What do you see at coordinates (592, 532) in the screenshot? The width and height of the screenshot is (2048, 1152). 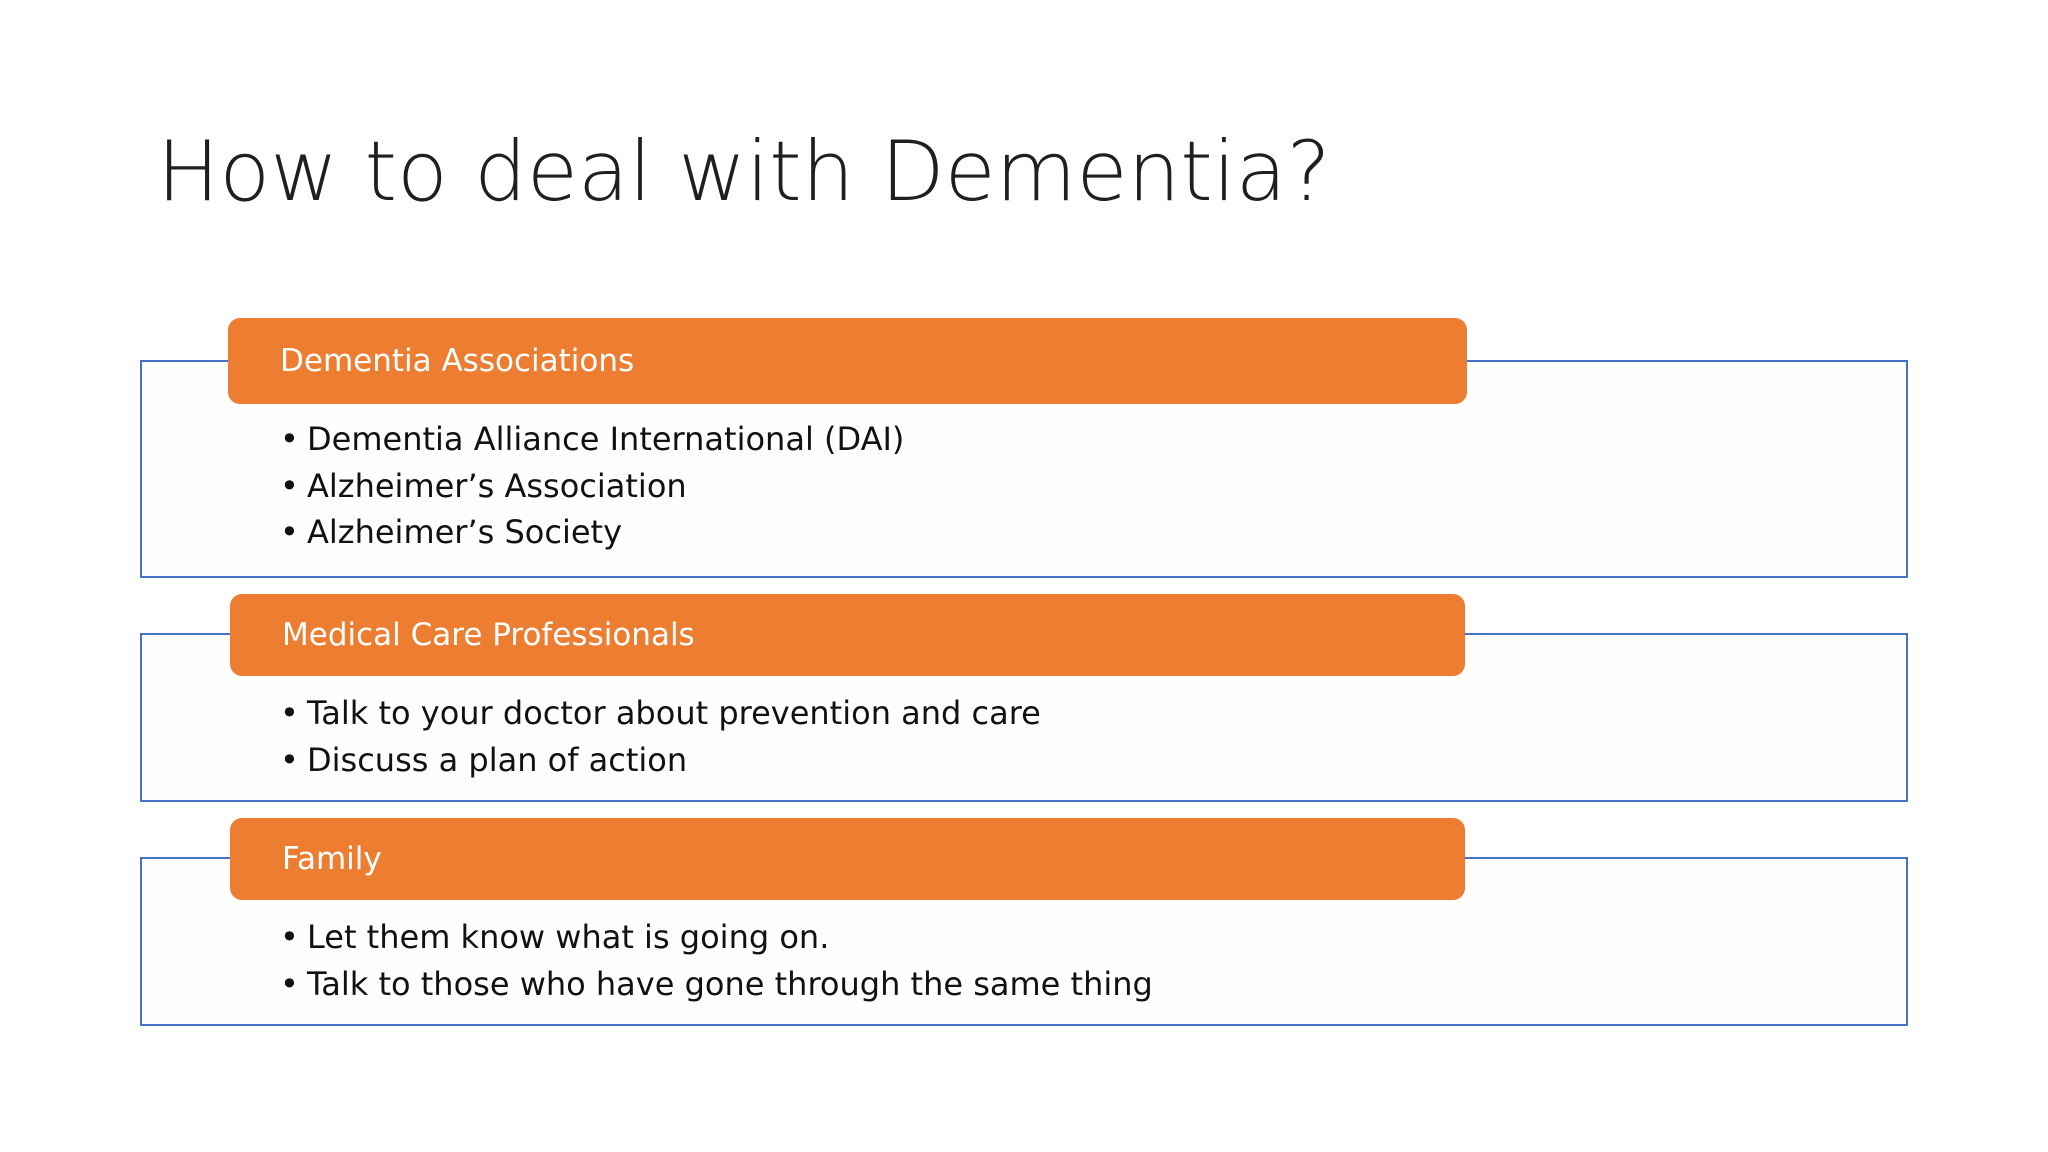 I see `list-item: Alzheimer’s Society` at bounding box center [592, 532].